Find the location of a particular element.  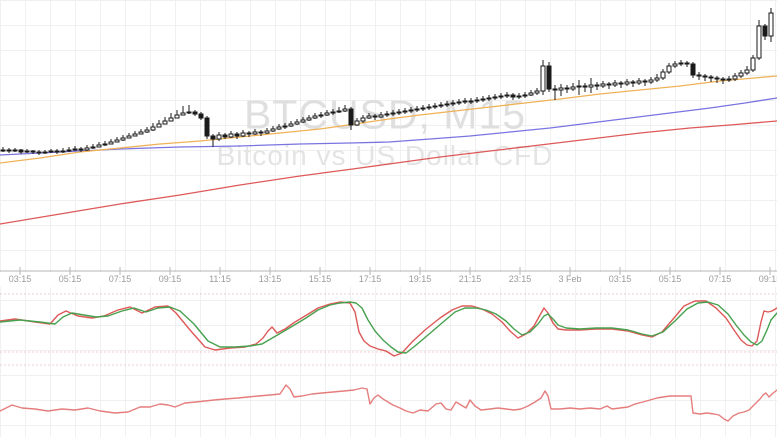

time-axis-label: 19:15 is located at coordinates (420, 279).